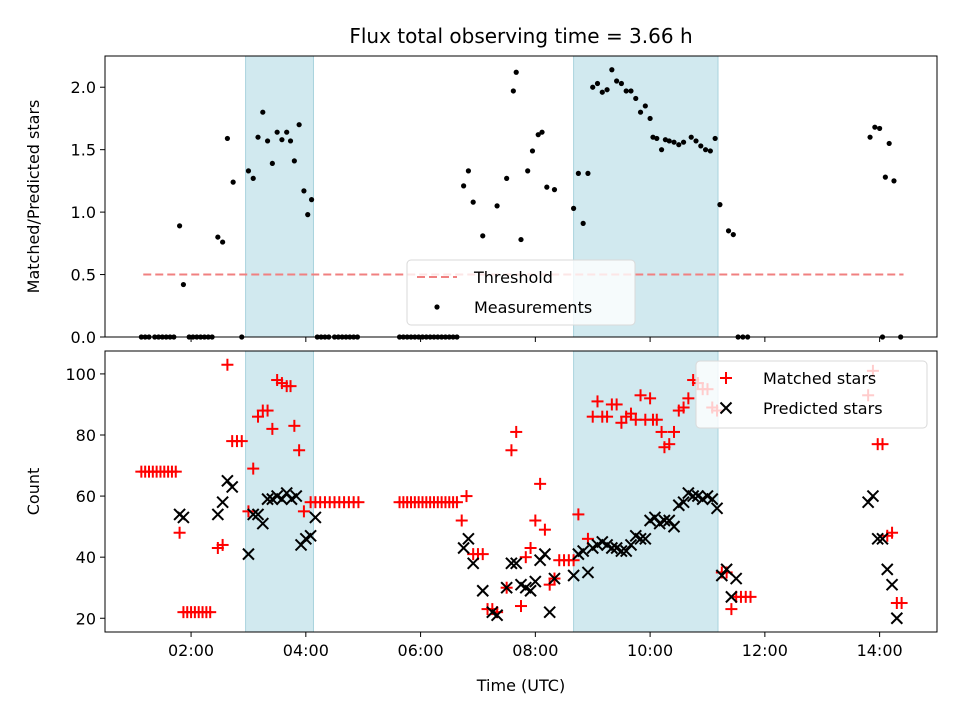  I want to click on predicted-stars-point-9-b, so click(263, 523).